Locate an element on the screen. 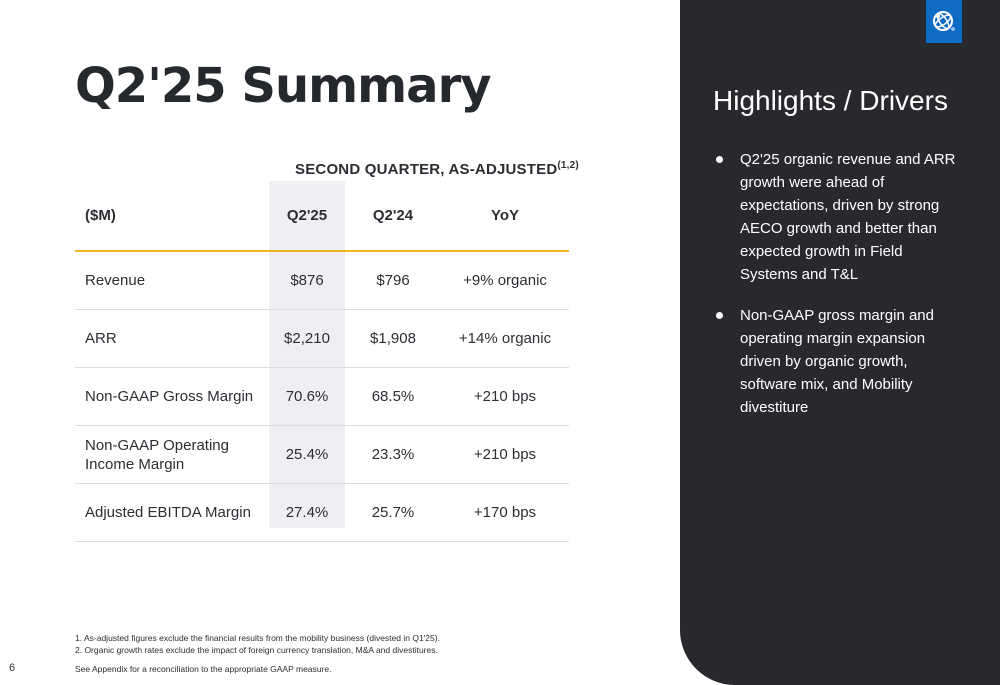  cell-q2-24: 68.5% is located at coordinates (393, 396).